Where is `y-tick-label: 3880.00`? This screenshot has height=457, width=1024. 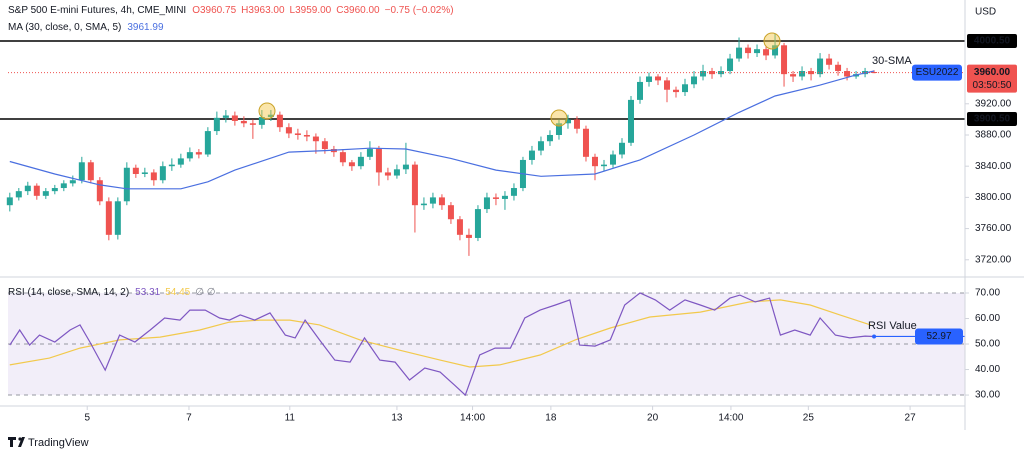
y-tick-label: 3880.00 is located at coordinates (993, 135).